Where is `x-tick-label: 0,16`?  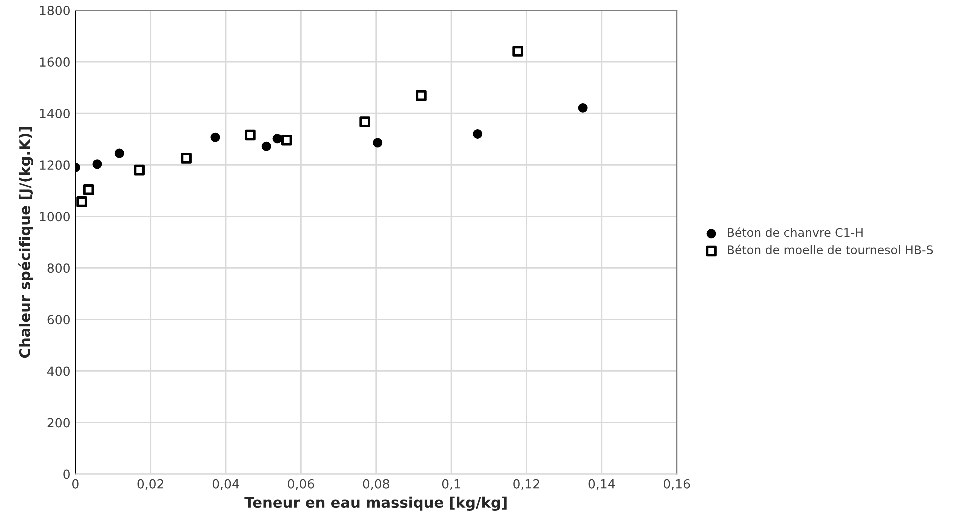 x-tick-label: 0,16 is located at coordinates (677, 484).